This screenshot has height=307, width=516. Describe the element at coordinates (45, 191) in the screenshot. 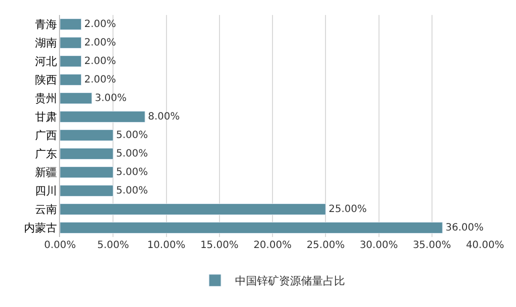

I see `y-tick-label: 四川` at that location.